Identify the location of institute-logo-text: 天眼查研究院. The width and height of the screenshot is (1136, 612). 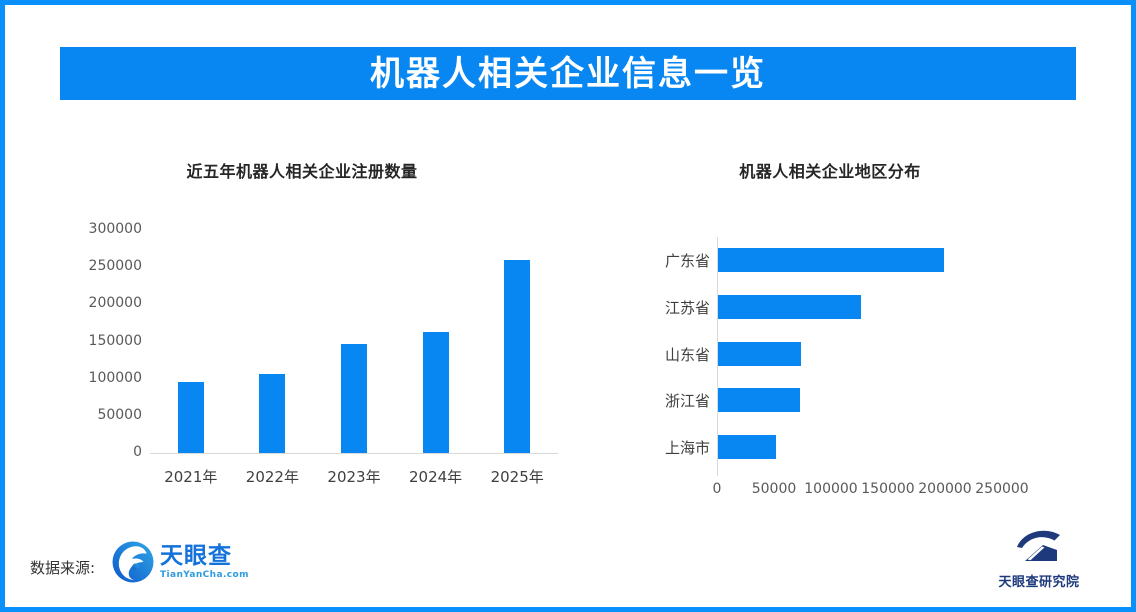
(1039, 582).